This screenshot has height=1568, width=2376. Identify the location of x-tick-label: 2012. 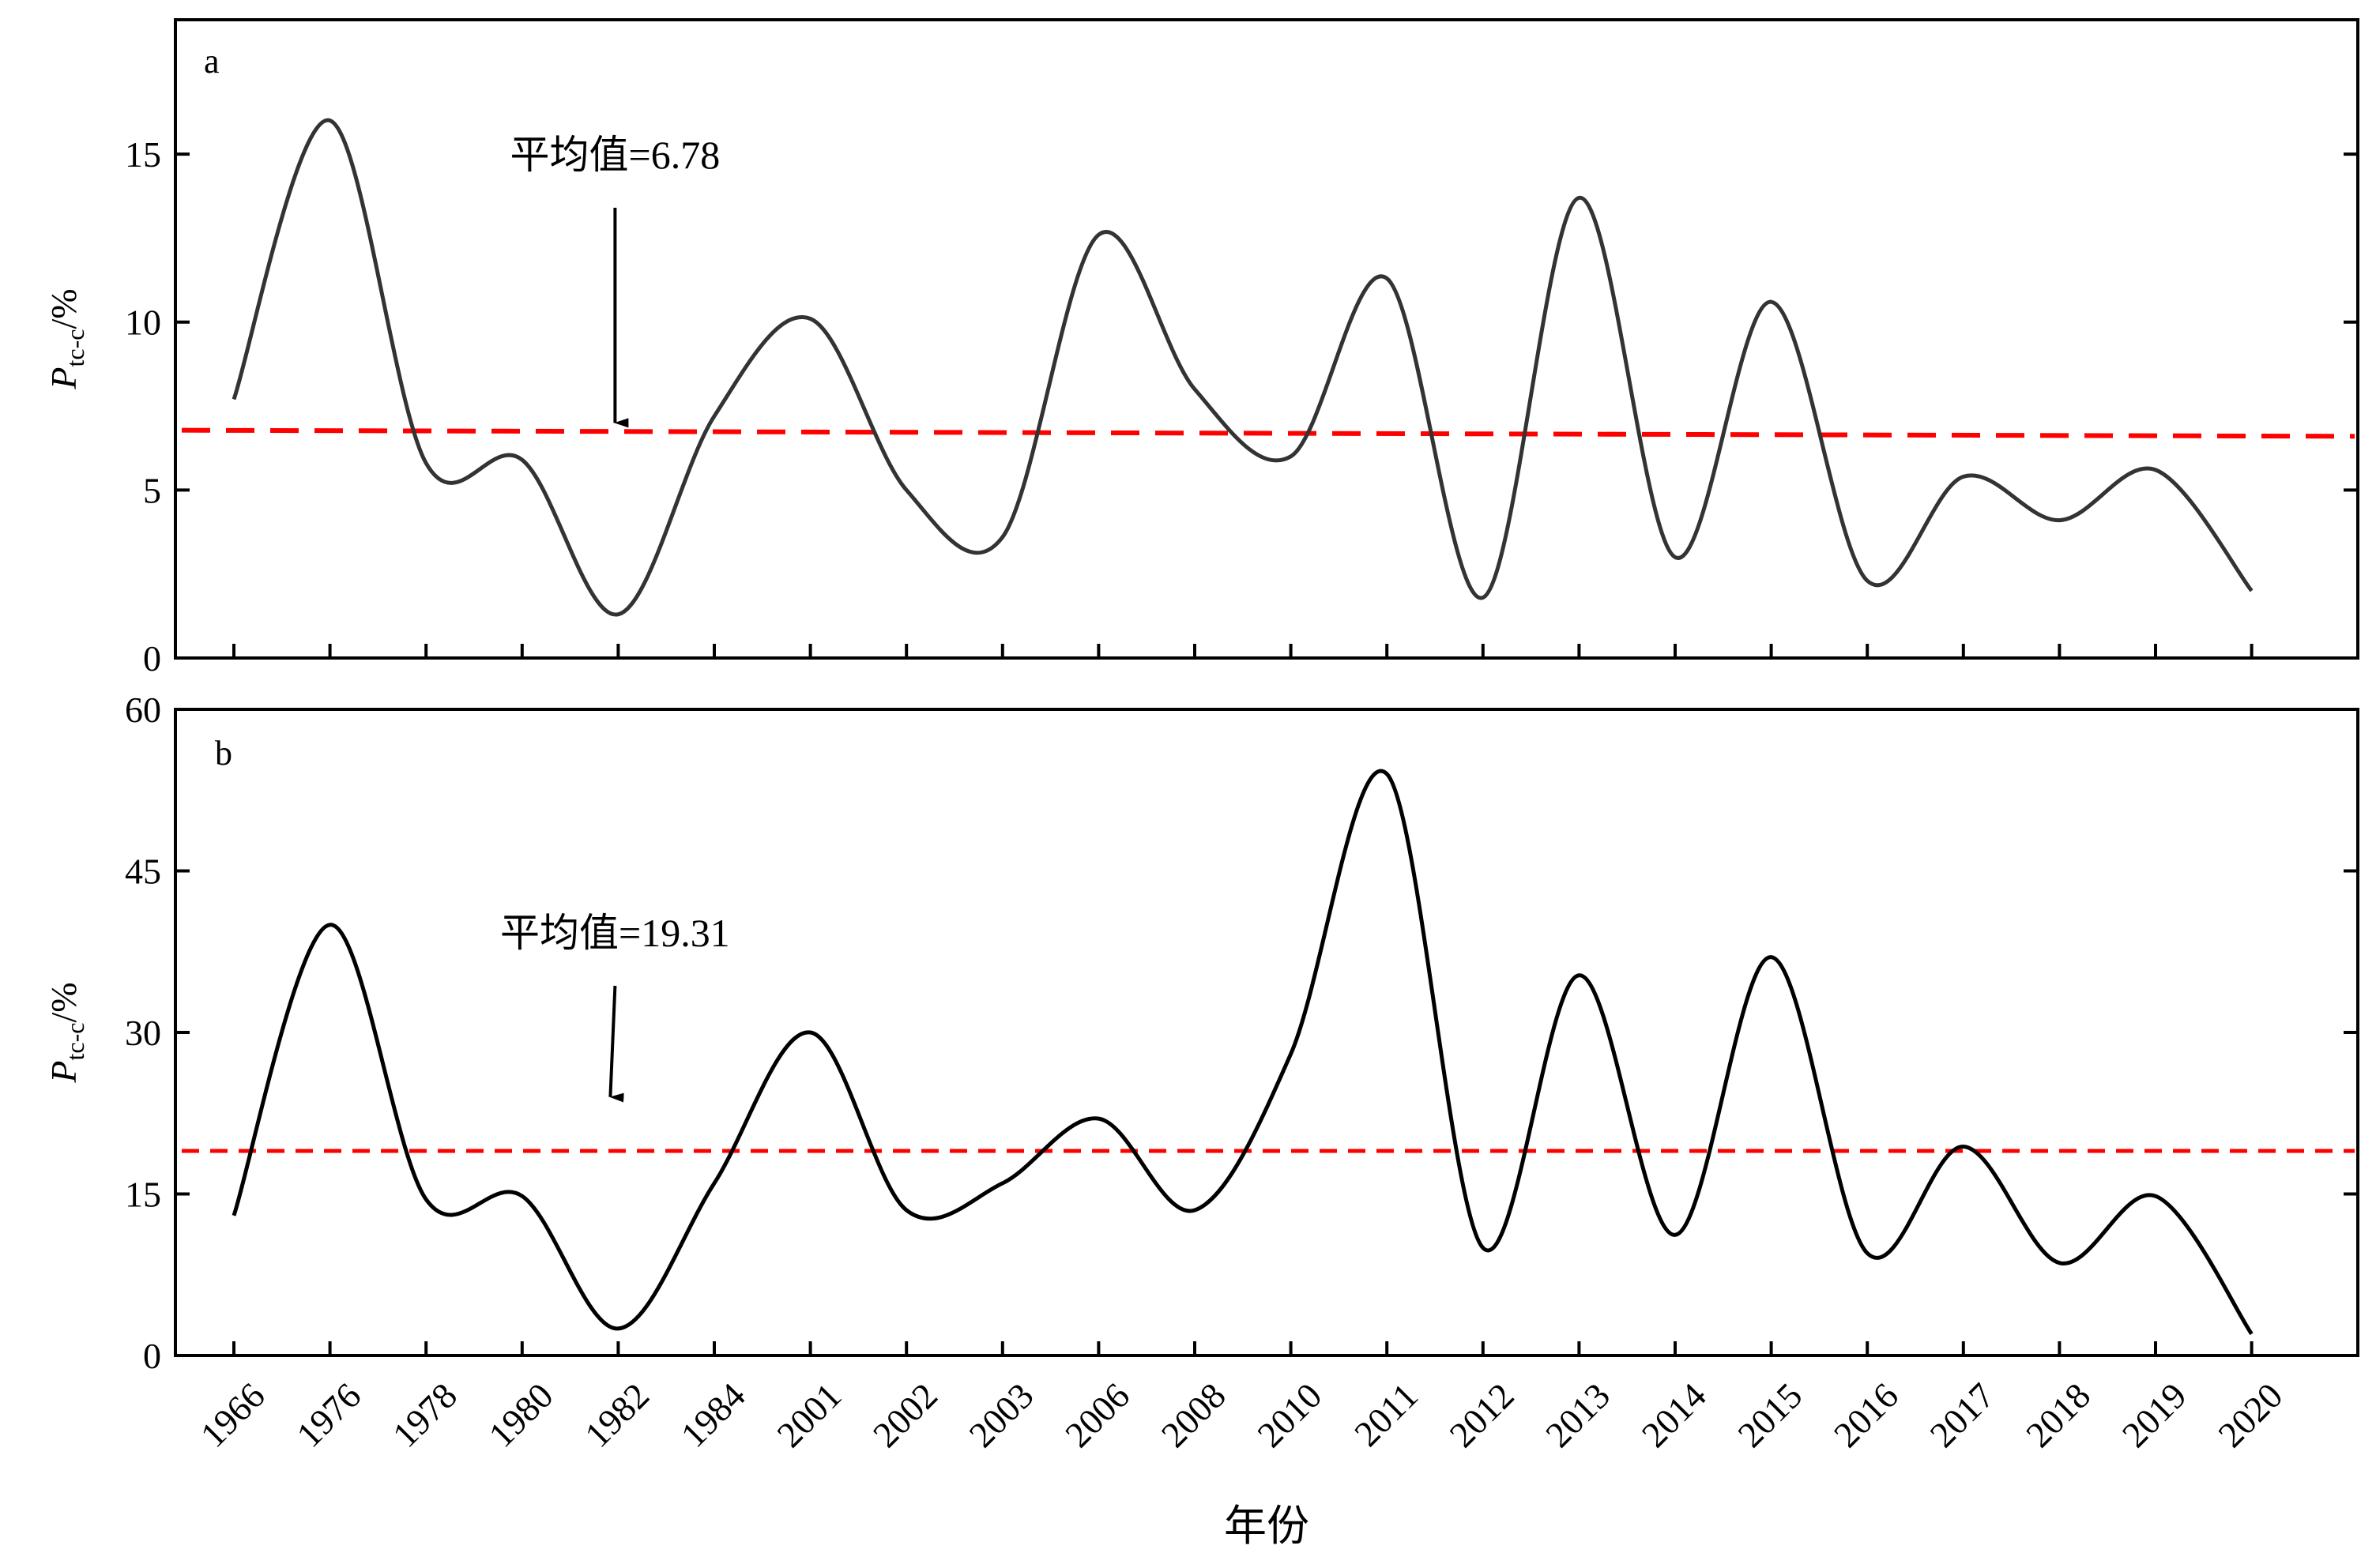
(1482, 1415).